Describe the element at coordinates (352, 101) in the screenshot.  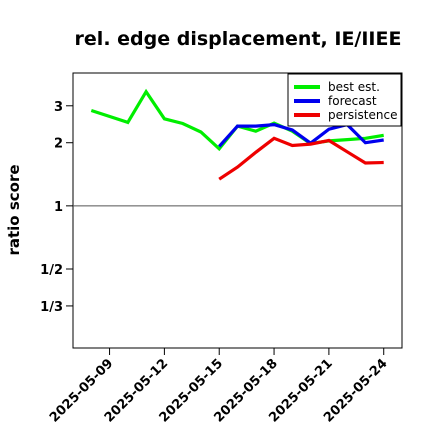
I see `legend-label: forecast` at that location.